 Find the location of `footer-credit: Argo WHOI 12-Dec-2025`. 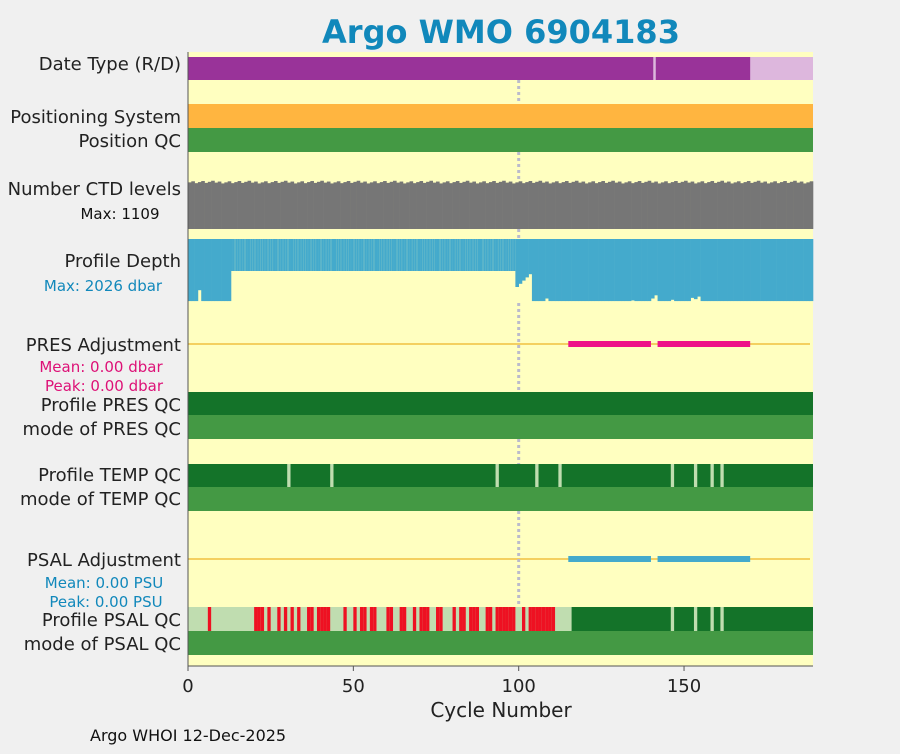

footer-credit: Argo WHOI 12-Dec-2025 is located at coordinates (188, 735).